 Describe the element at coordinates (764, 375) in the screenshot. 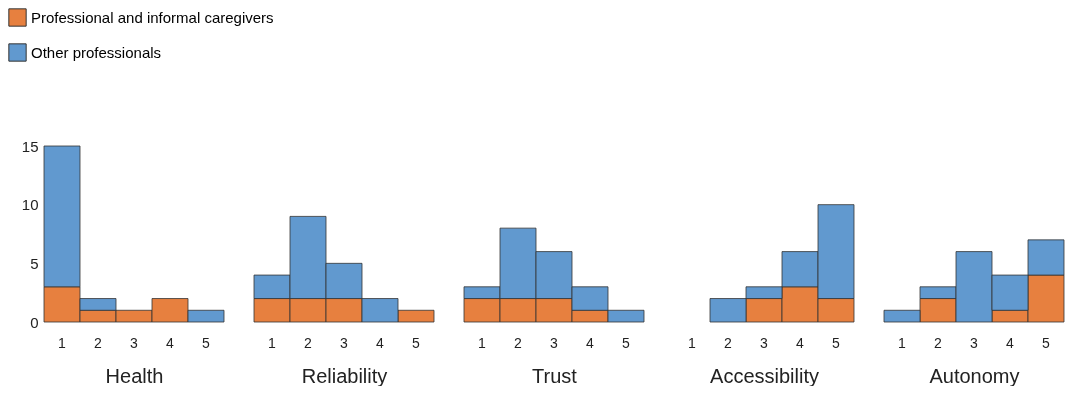

I see `x-axis-title: Accessibility` at that location.